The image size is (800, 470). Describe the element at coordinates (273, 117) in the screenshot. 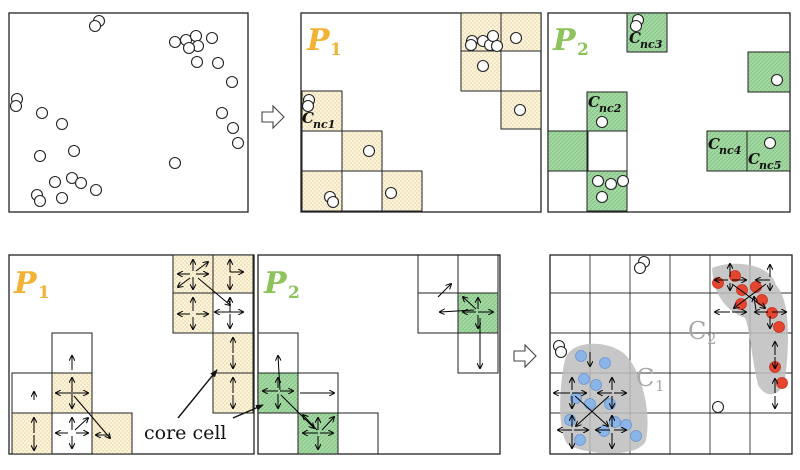

I see `step-arrow-icon` at that location.